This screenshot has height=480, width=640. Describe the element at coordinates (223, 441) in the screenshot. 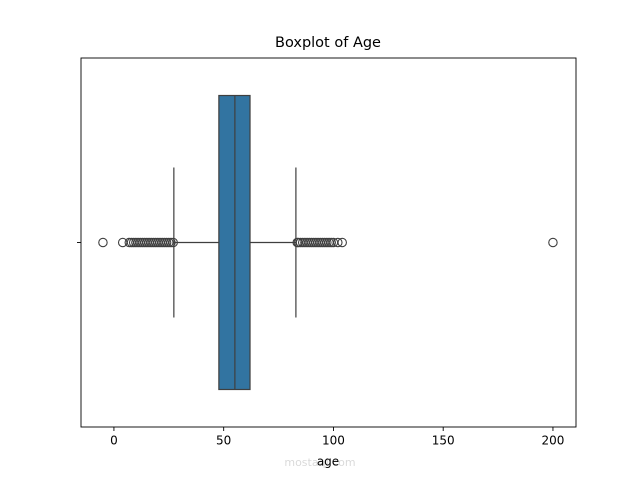

I see `x-tick-label: 50` at that location.